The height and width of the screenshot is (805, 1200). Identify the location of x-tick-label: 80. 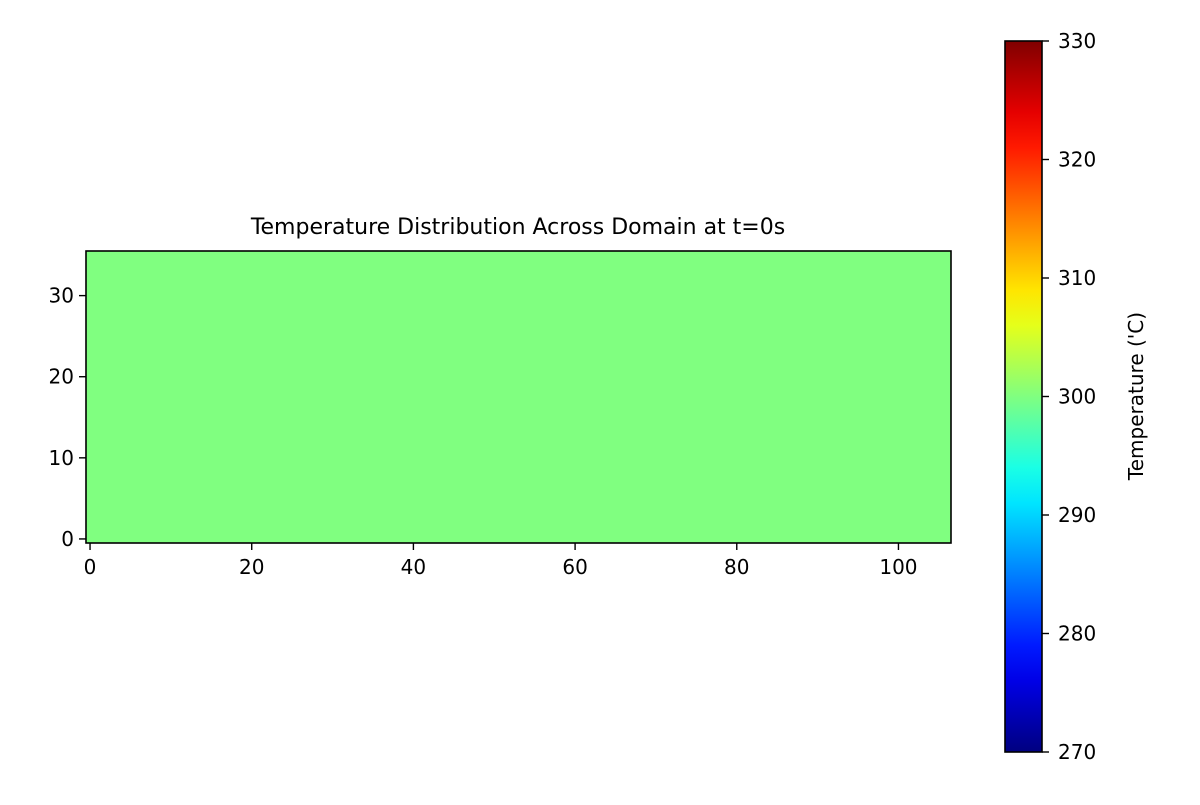
(736, 567).